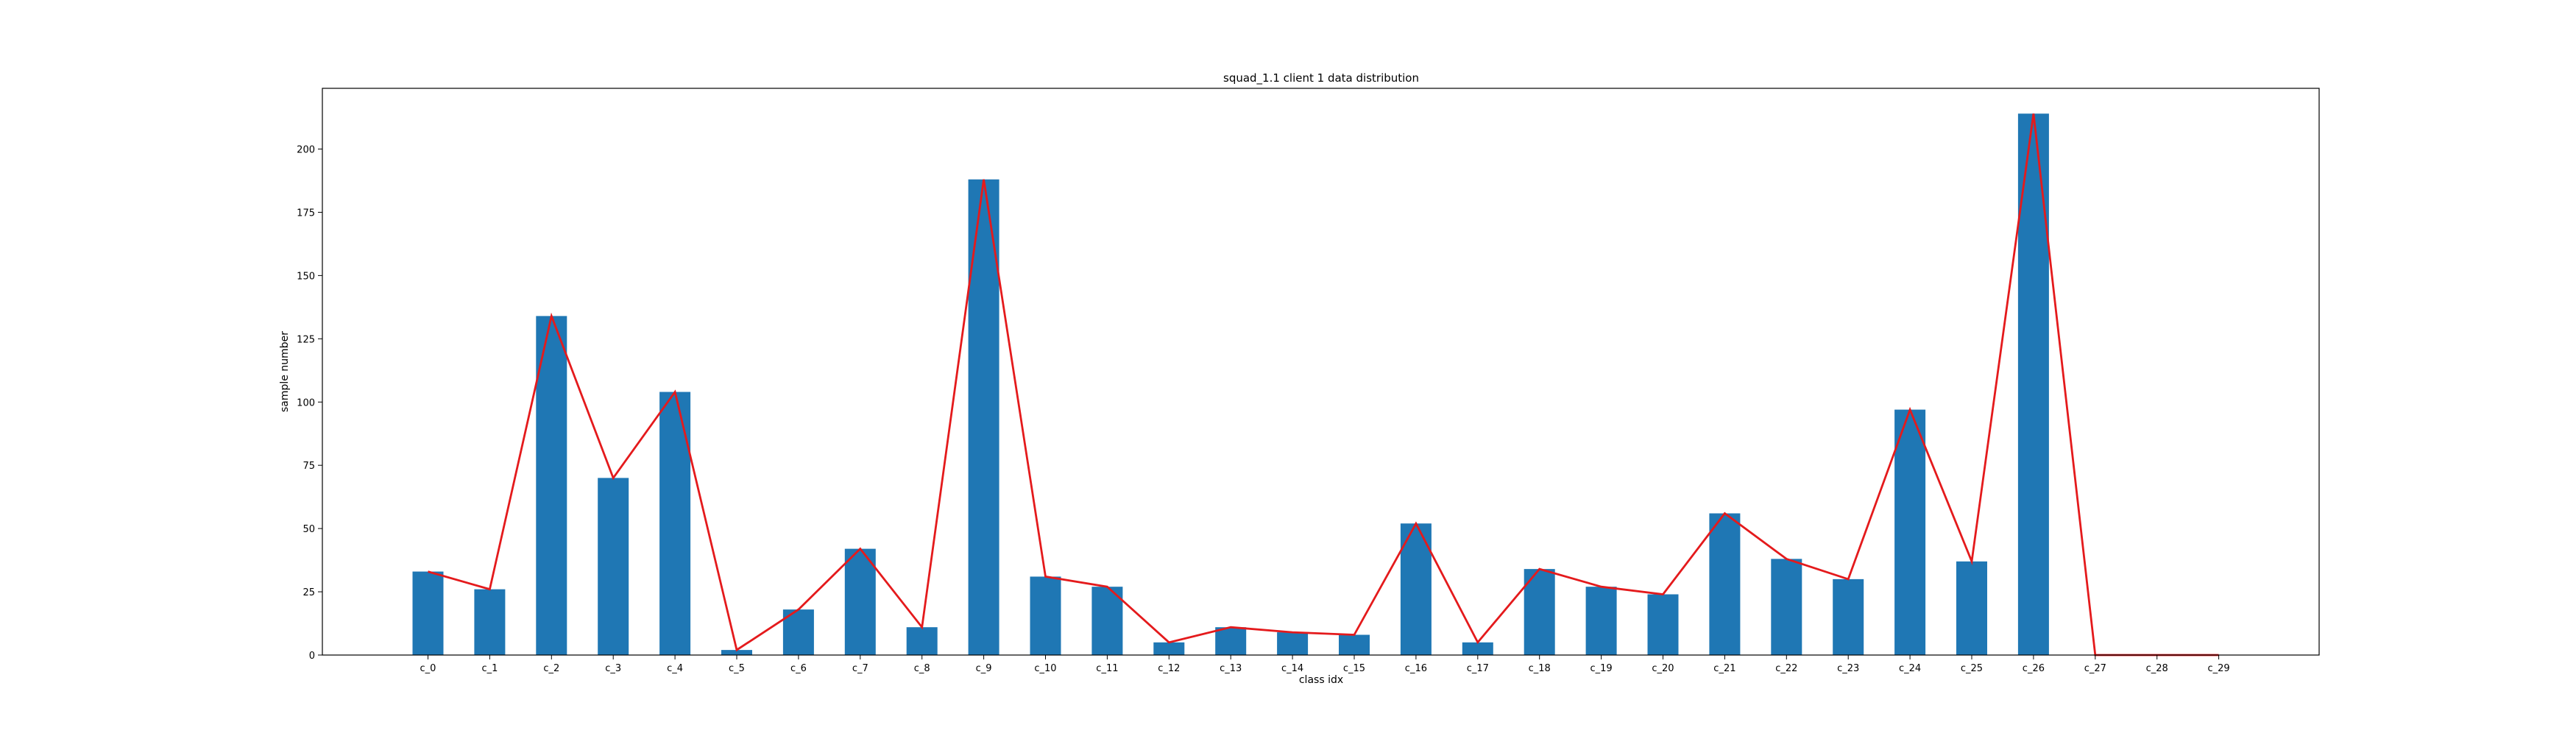 The height and width of the screenshot is (736, 2576). What do you see at coordinates (285, 371) in the screenshot?
I see `y-axis-label: sample number` at bounding box center [285, 371].